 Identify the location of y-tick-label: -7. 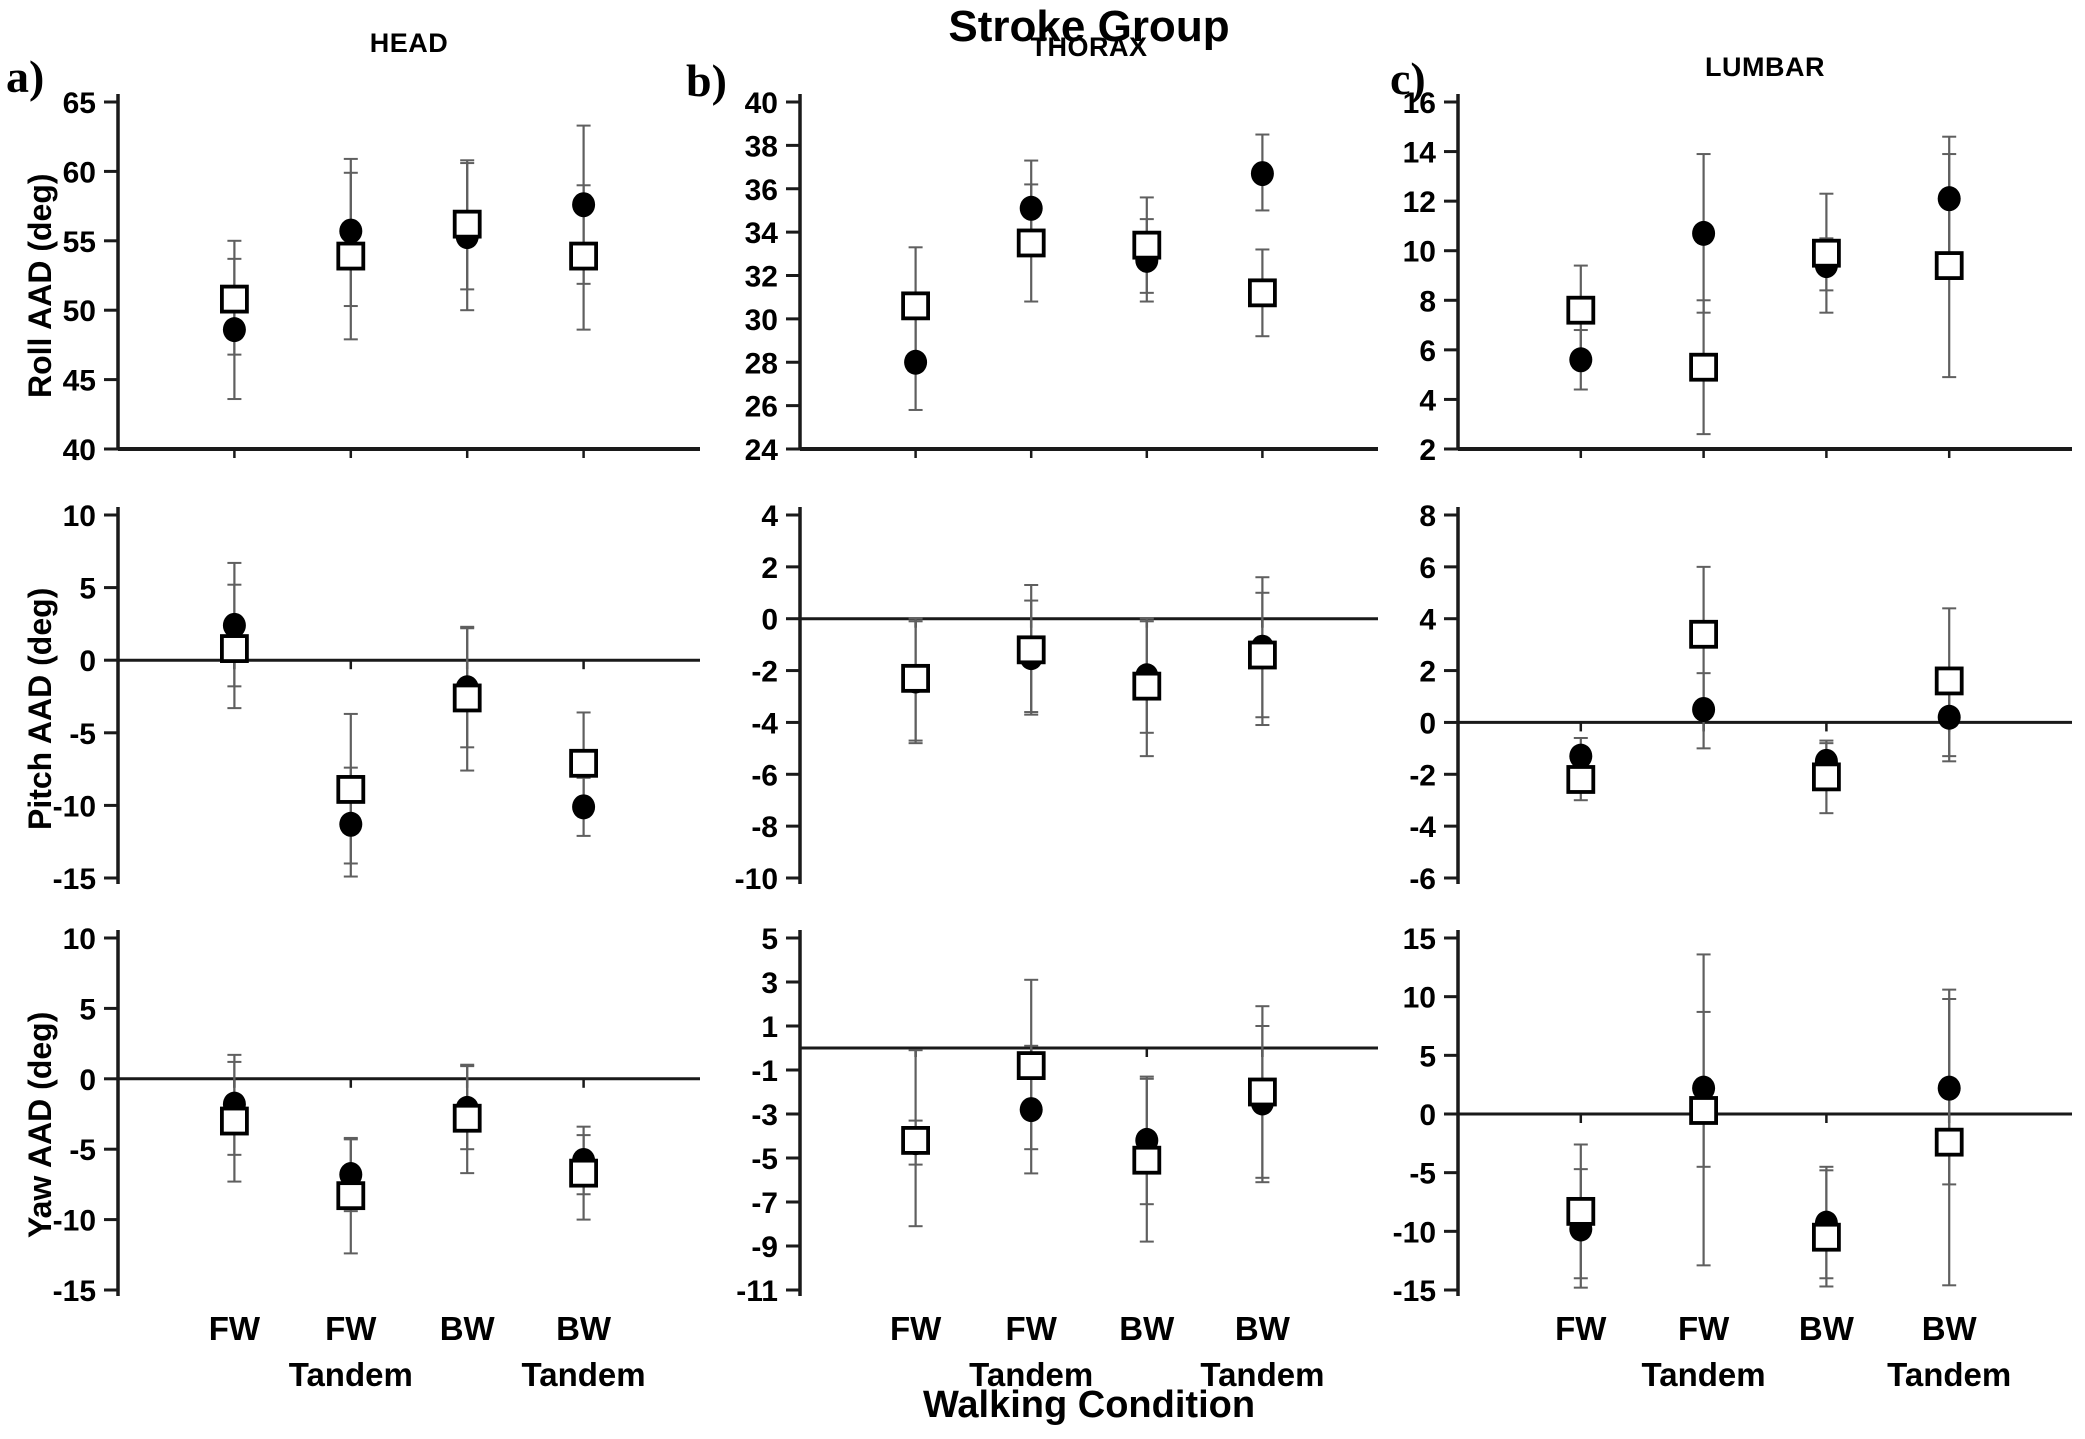
(764, 1203).